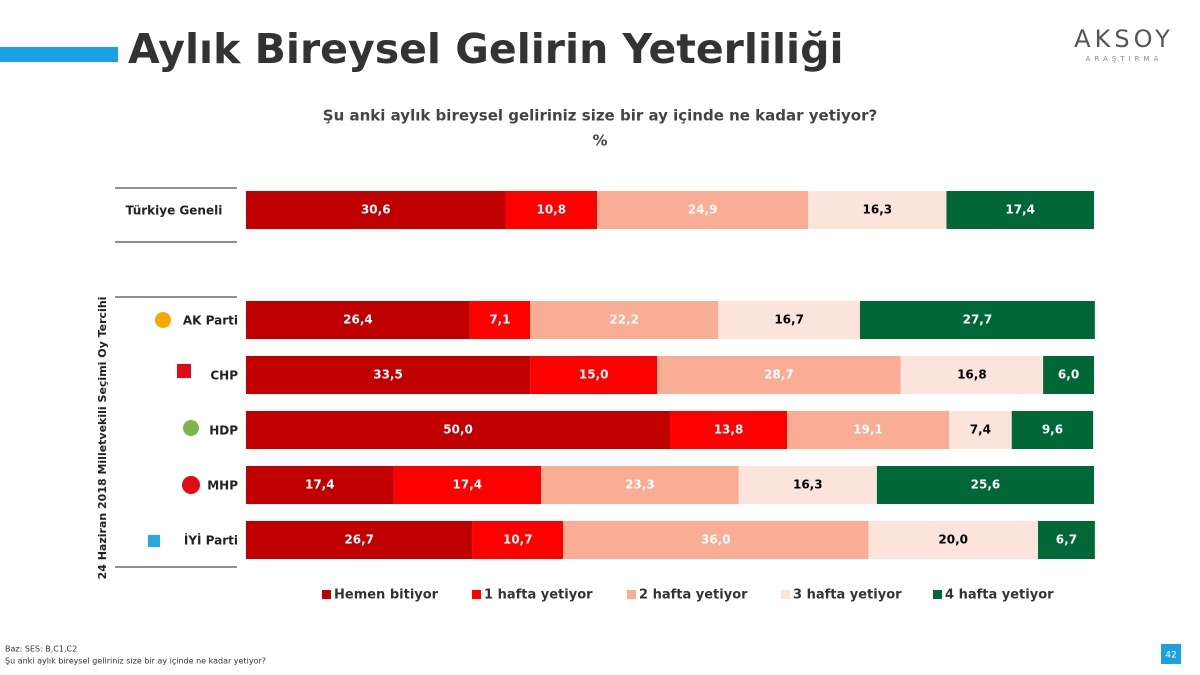 The height and width of the screenshot is (675, 1200). I want to click on value-label: 7,1, so click(499, 320).